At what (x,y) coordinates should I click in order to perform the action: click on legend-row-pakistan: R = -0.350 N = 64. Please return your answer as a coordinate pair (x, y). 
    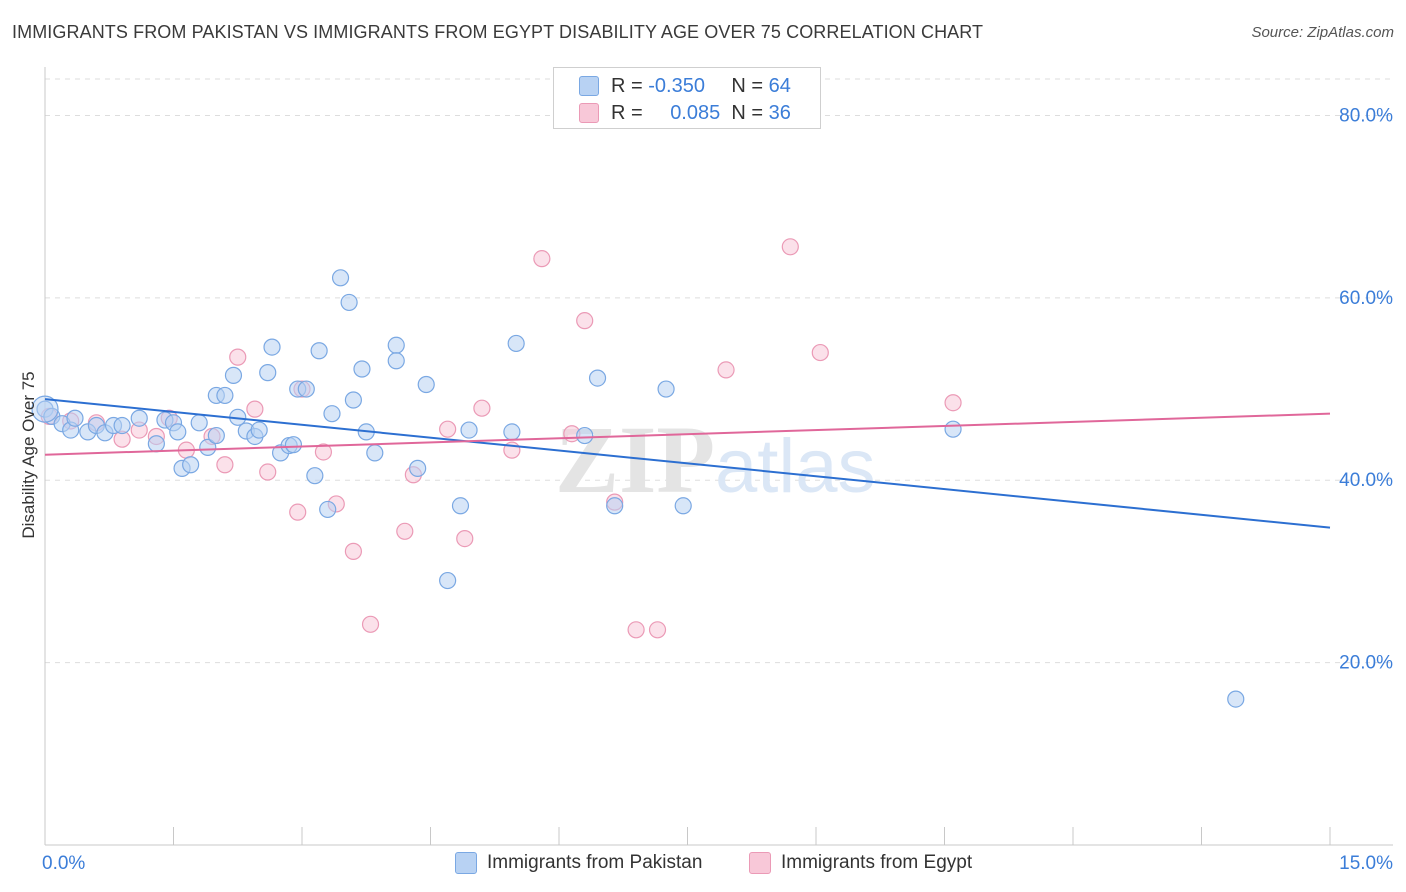
    Looking at the image, I should click on (685, 86).